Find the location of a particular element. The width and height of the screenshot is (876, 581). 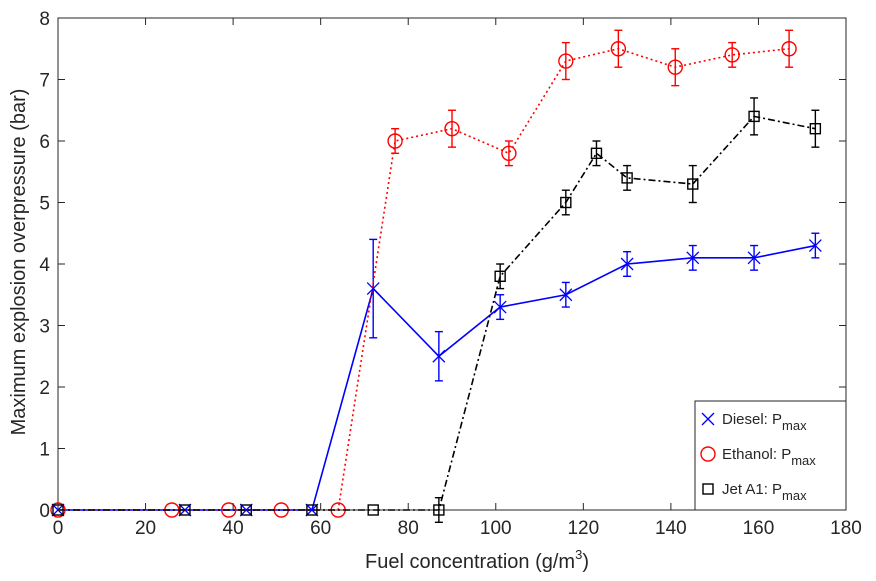

y-tick-label: 8 is located at coordinates (44, 19).